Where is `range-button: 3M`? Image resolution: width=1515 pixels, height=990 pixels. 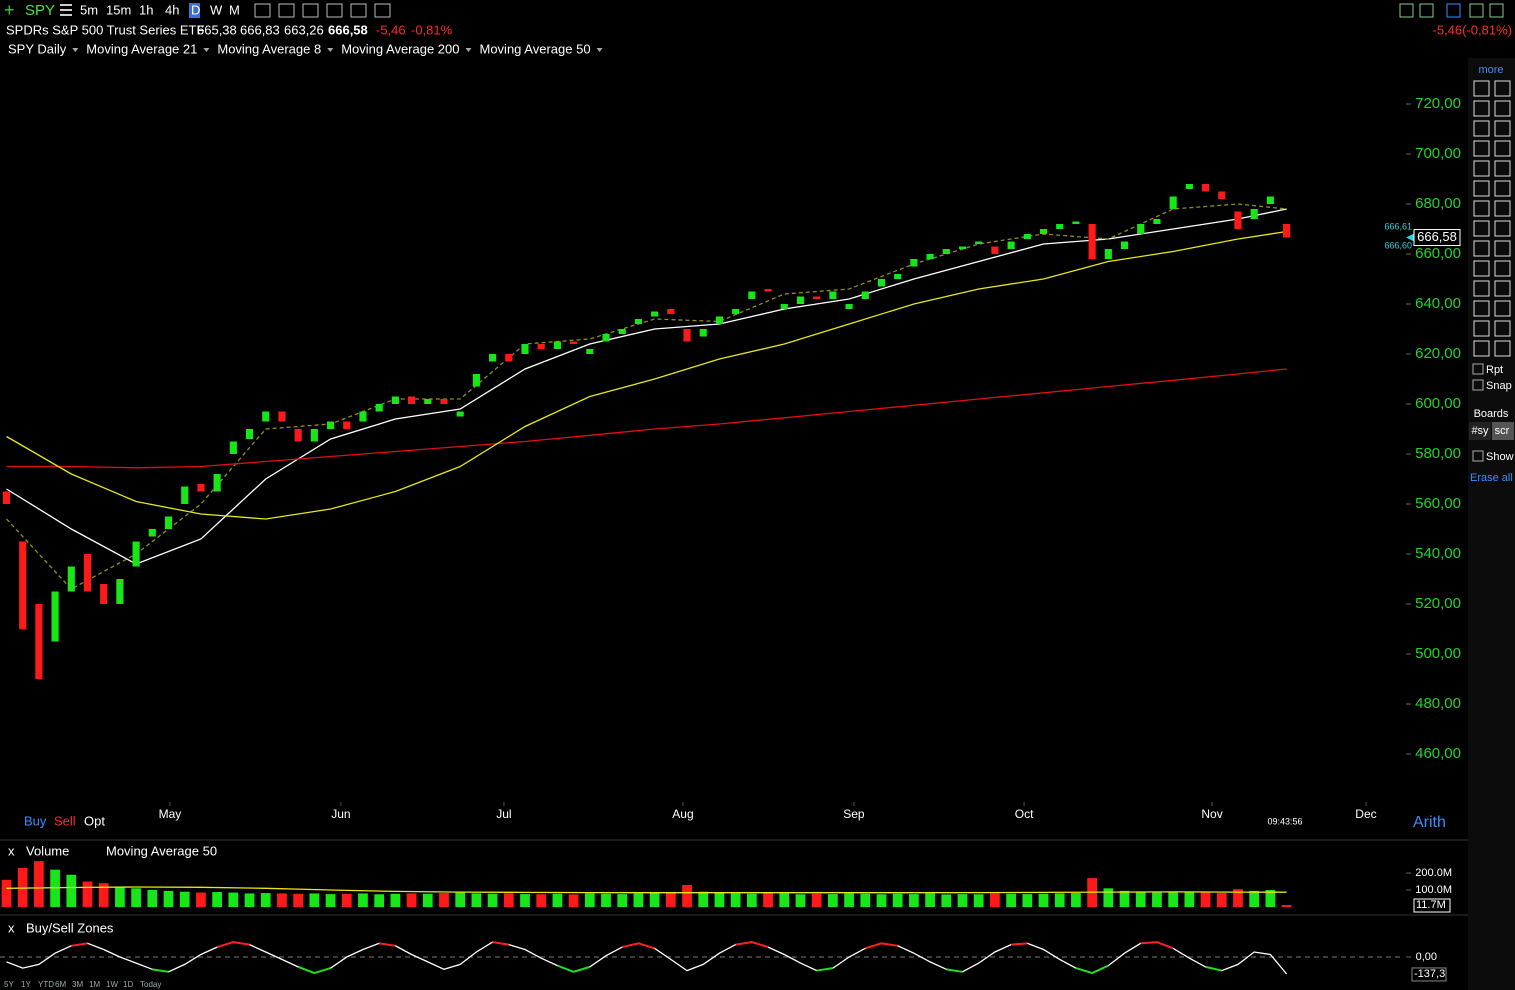 range-button: 3M is located at coordinates (77, 984).